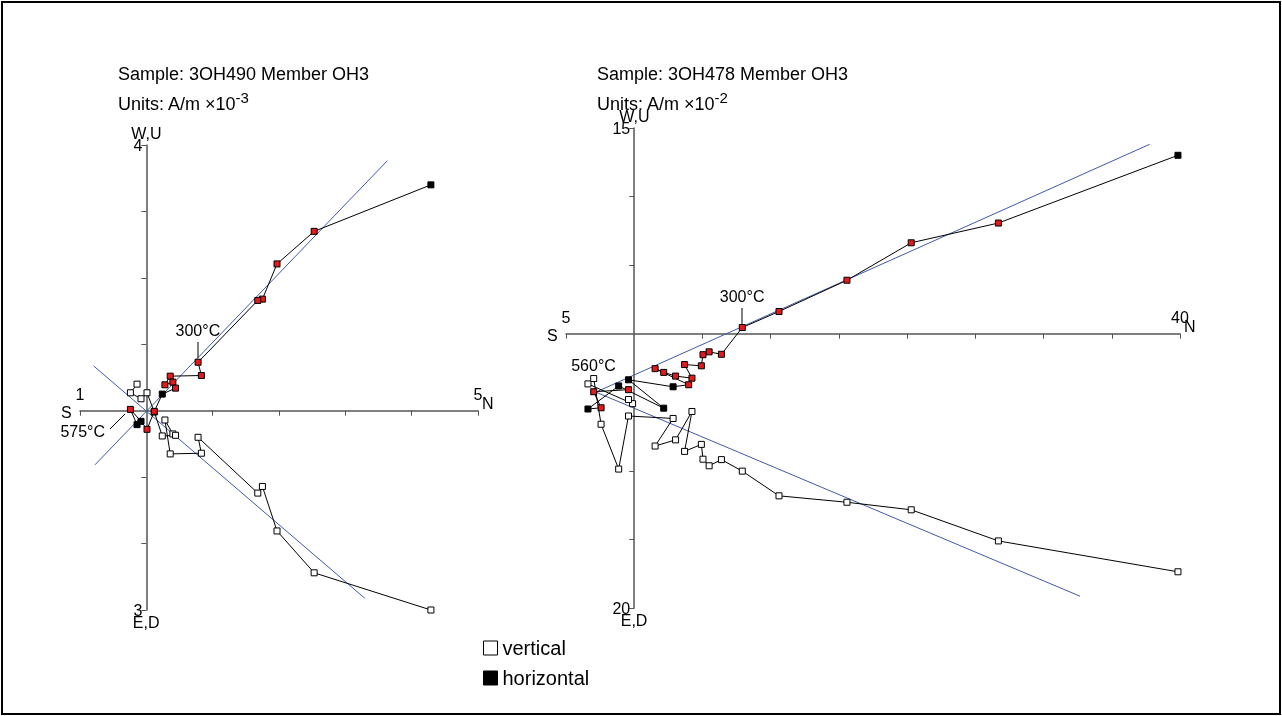 The width and height of the screenshot is (1282, 716). Describe the element at coordinates (80, 395) in the screenshot. I see `x-tick-label: 1` at that location.